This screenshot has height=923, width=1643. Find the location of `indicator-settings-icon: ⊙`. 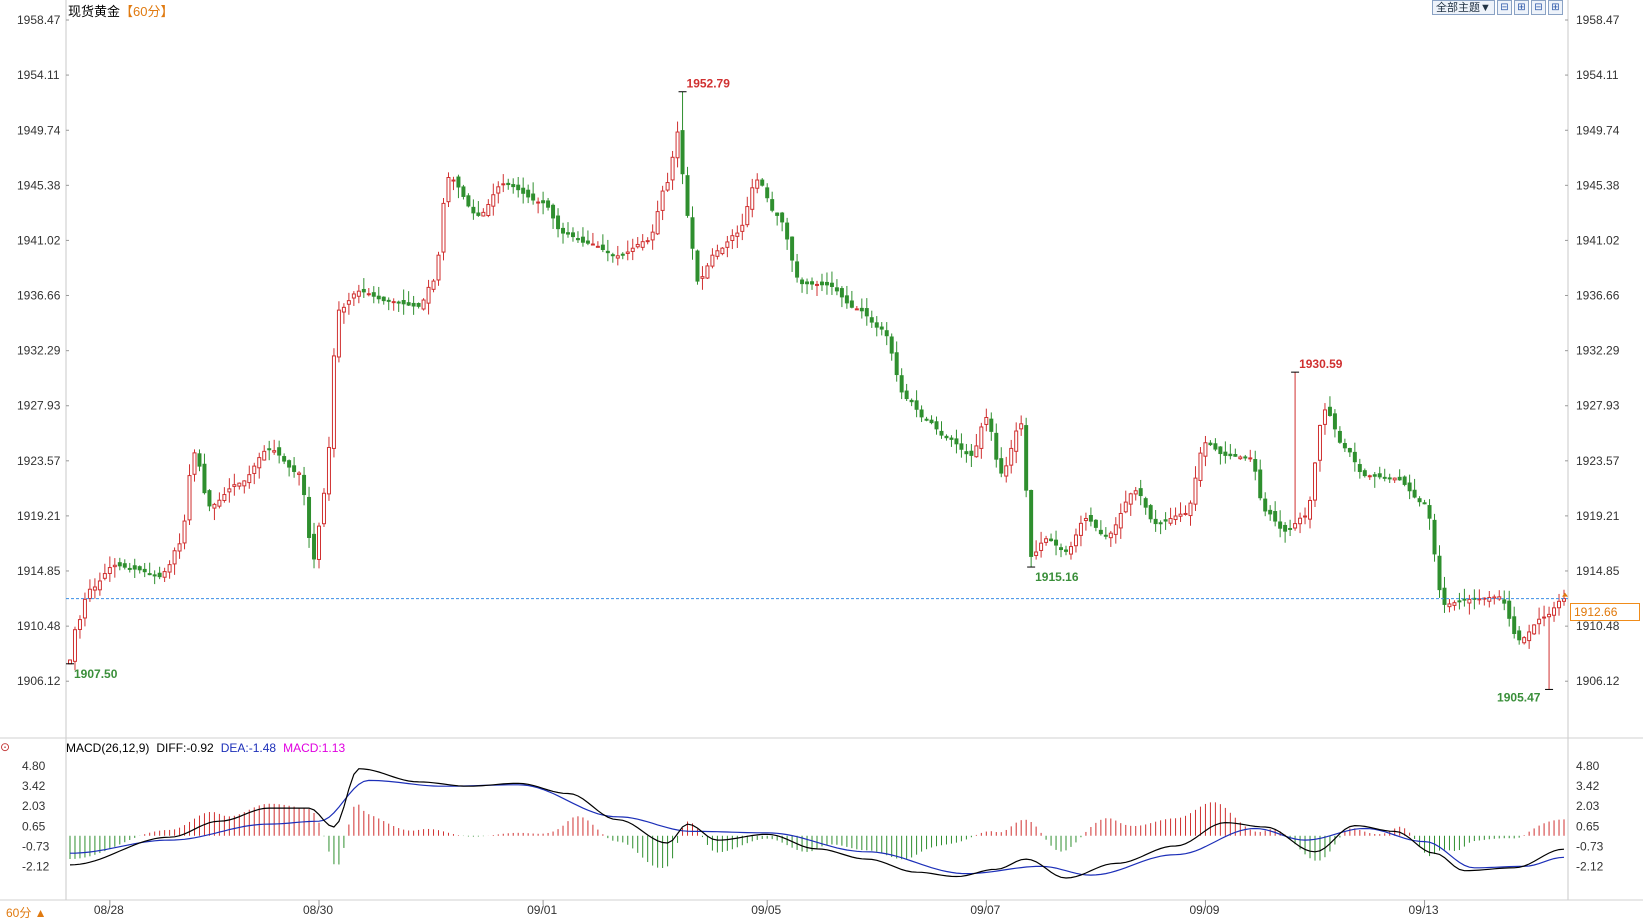

indicator-settings-icon: ⊙ is located at coordinates (5, 747).